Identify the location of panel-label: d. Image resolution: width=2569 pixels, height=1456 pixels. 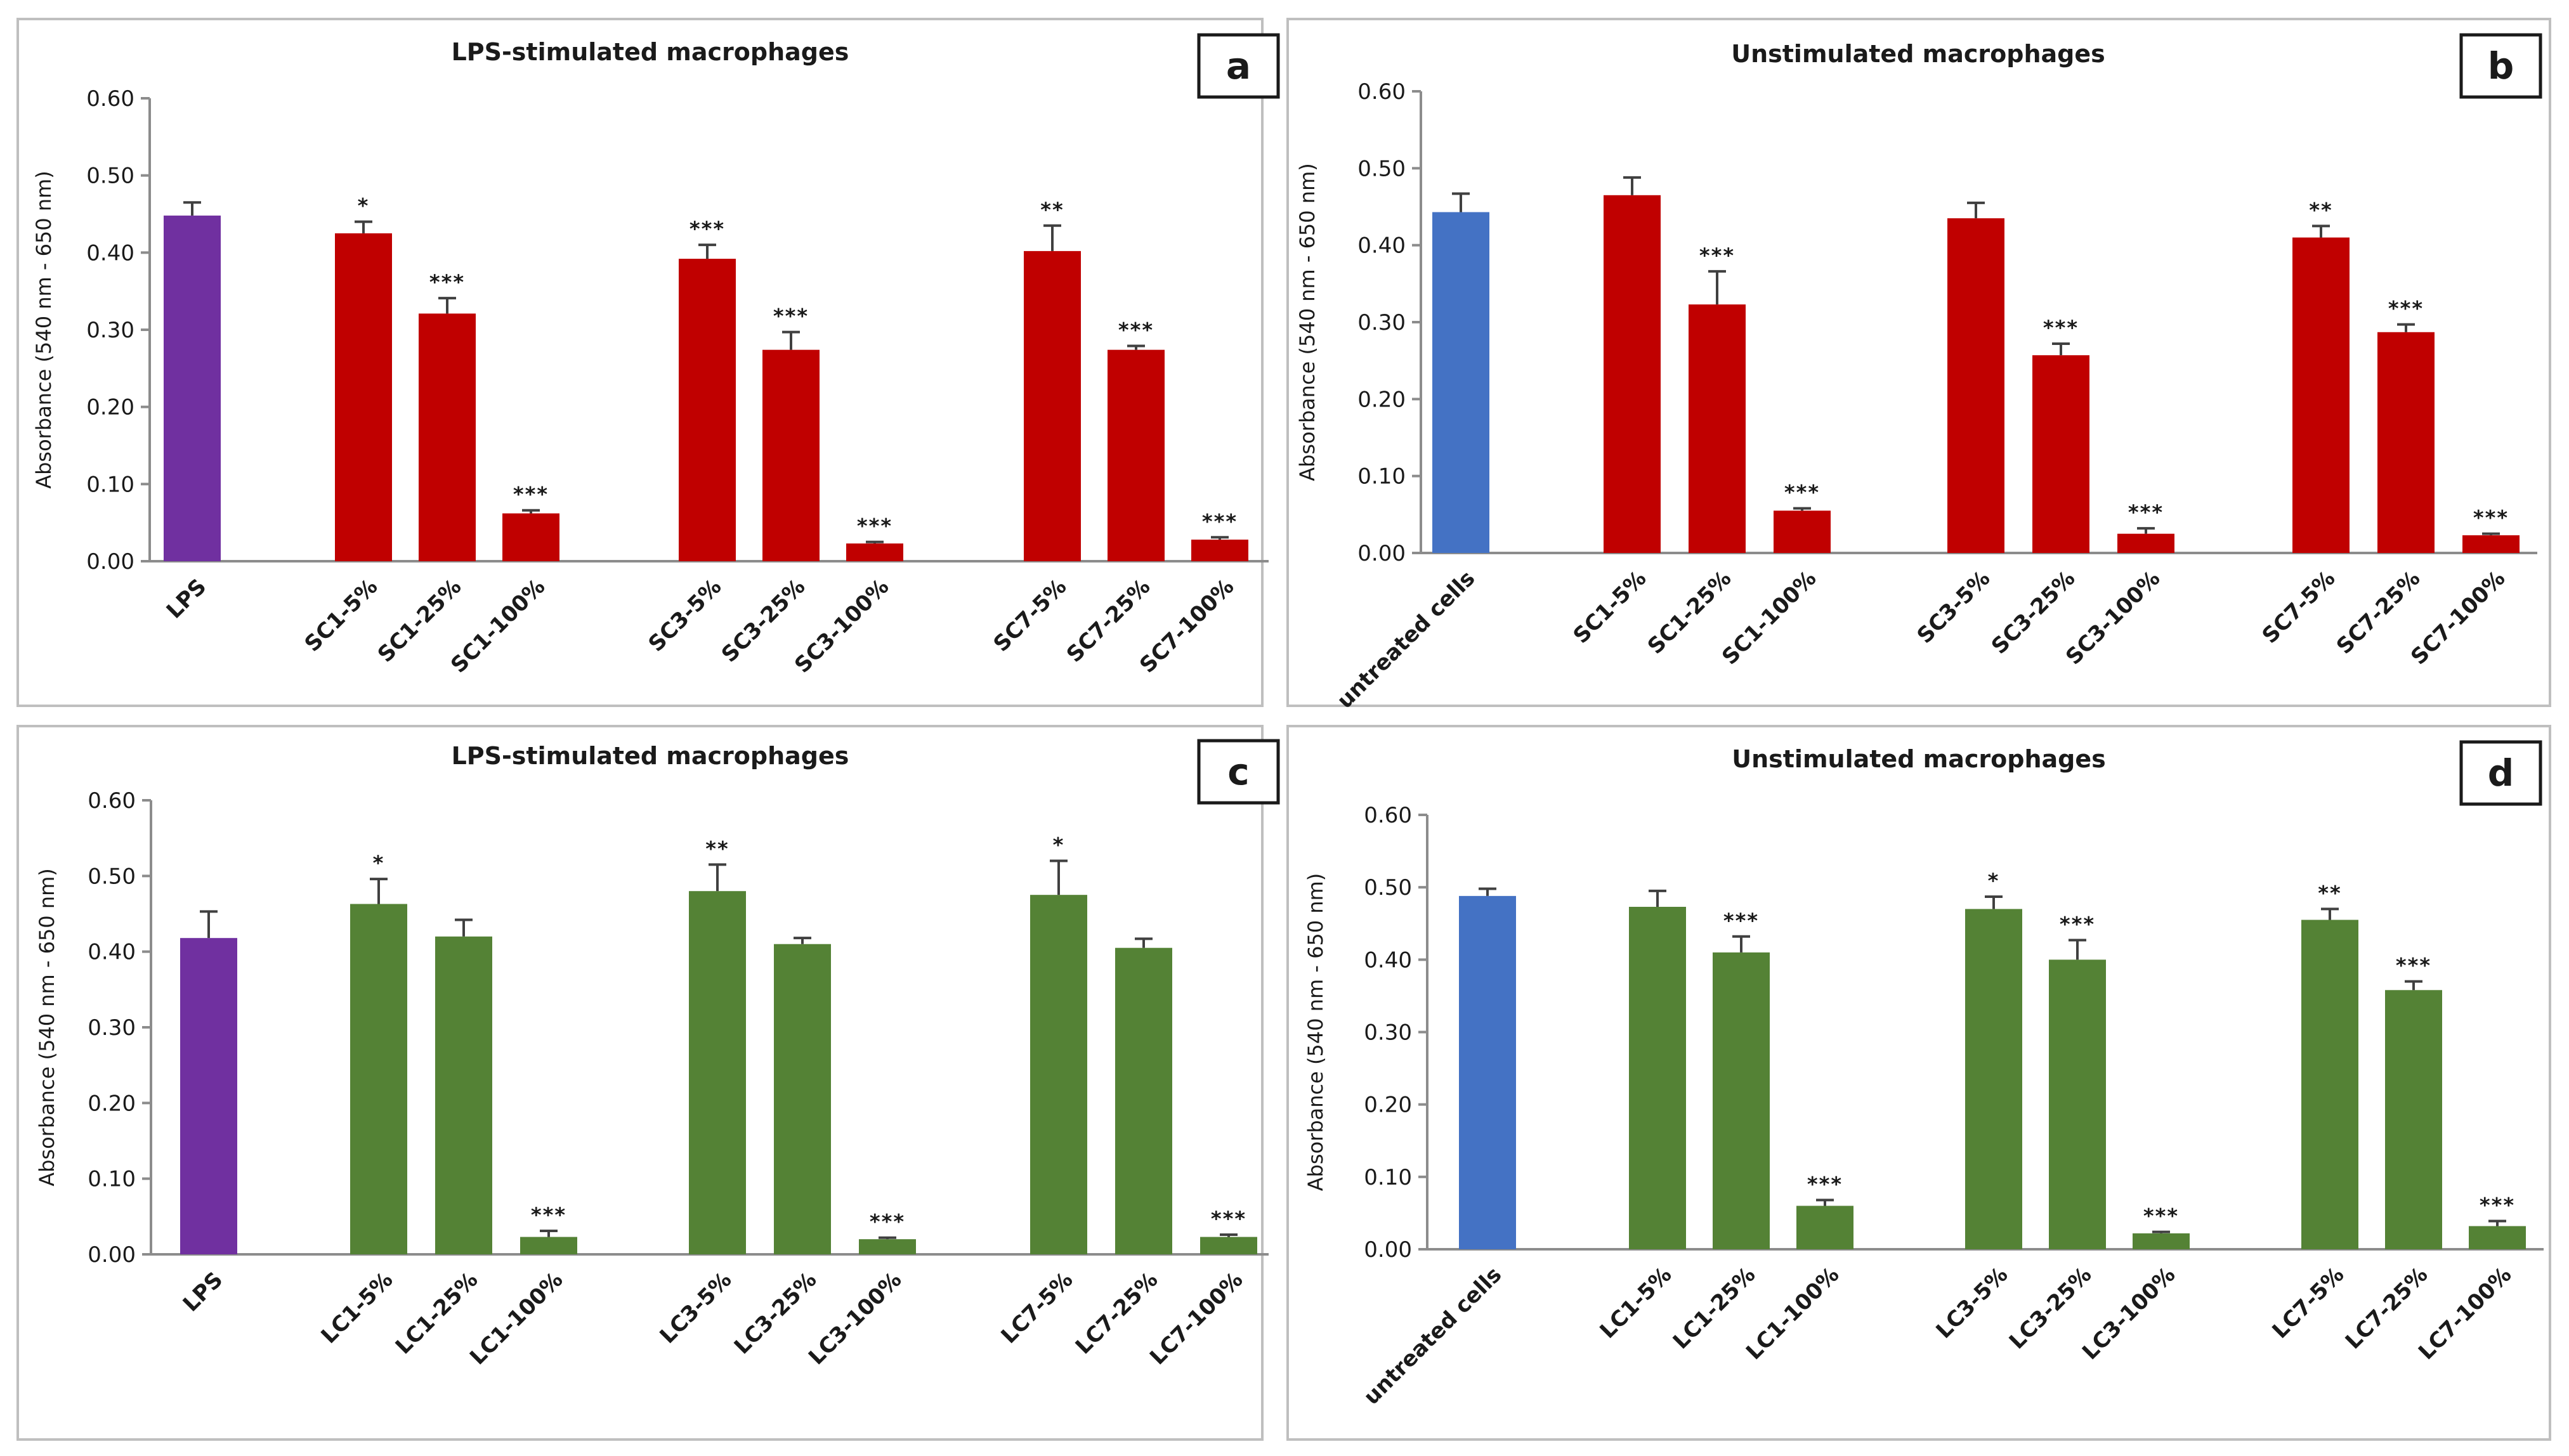
(2501, 773).